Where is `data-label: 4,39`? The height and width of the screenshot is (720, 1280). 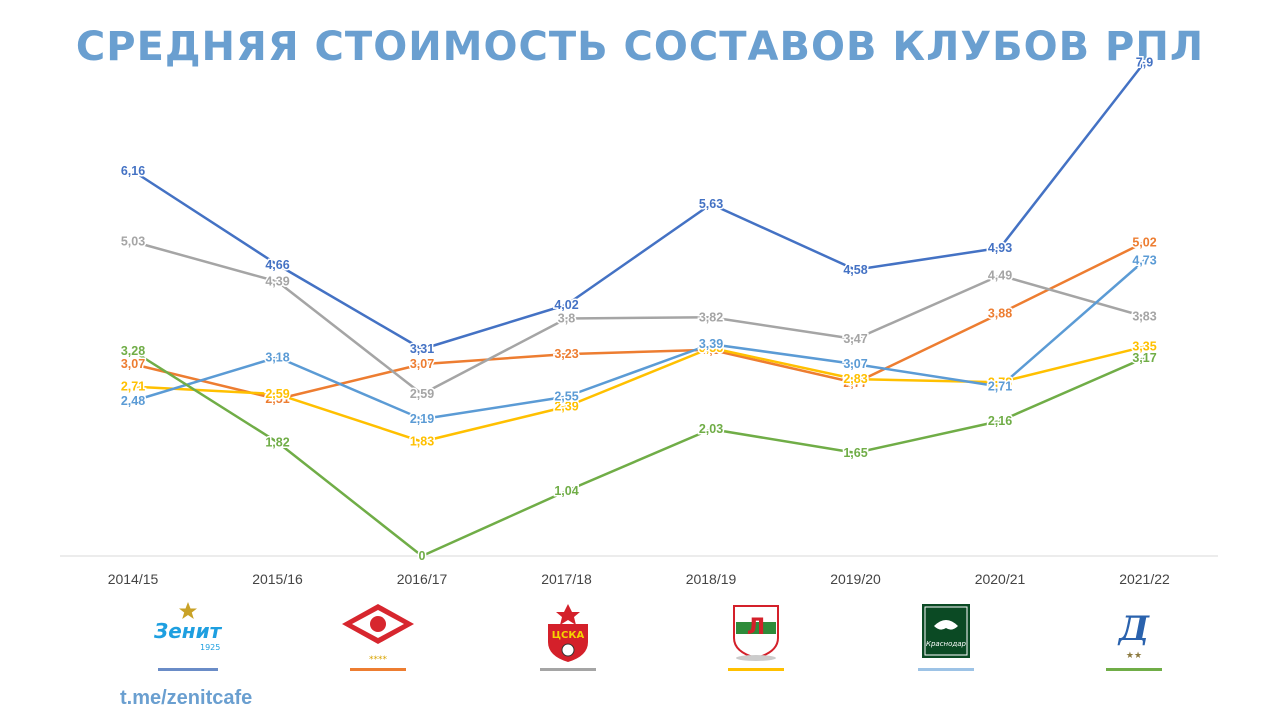 data-label: 4,39 is located at coordinates (277, 282).